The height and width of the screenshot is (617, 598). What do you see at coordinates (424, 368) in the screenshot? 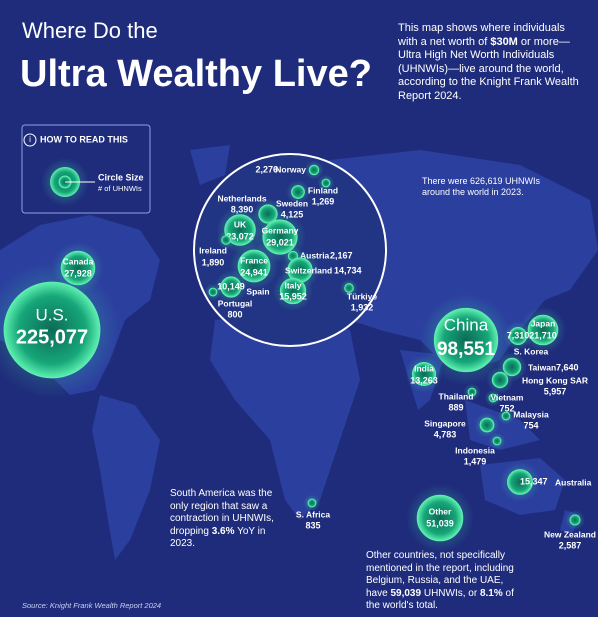
I see `country-name: India` at bounding box center [424, 368].